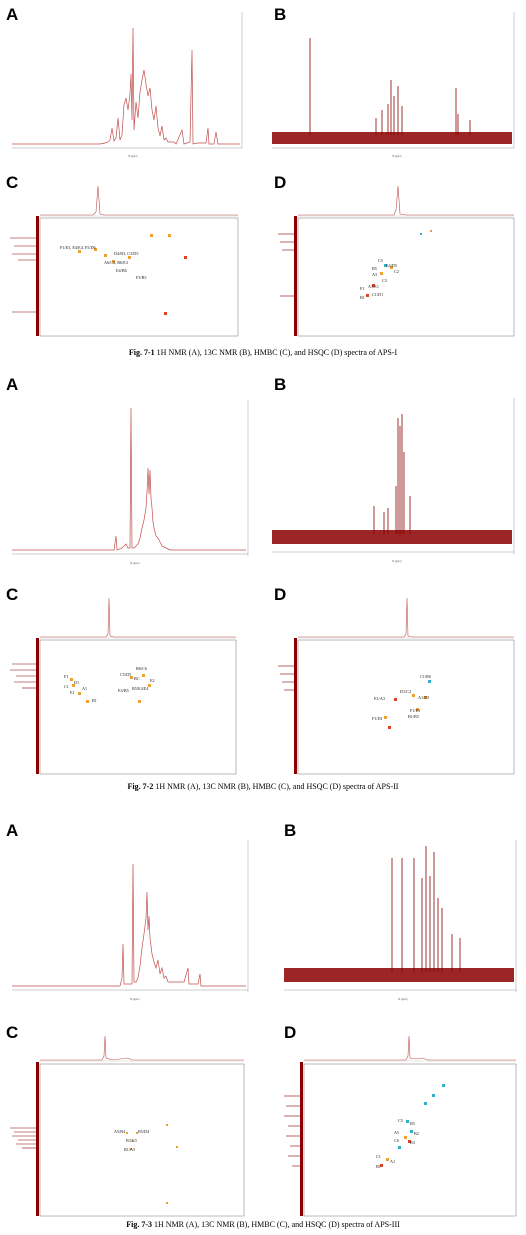 The height and width of the screenshot is (1235, 526). I want to click on hmbc-label: D1, so click(76, 682).